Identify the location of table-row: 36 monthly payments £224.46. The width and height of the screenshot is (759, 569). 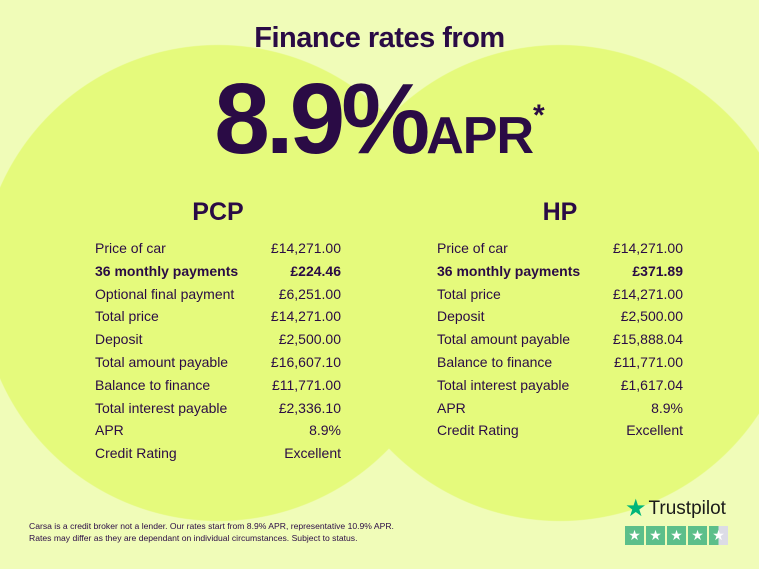
(218, 271).